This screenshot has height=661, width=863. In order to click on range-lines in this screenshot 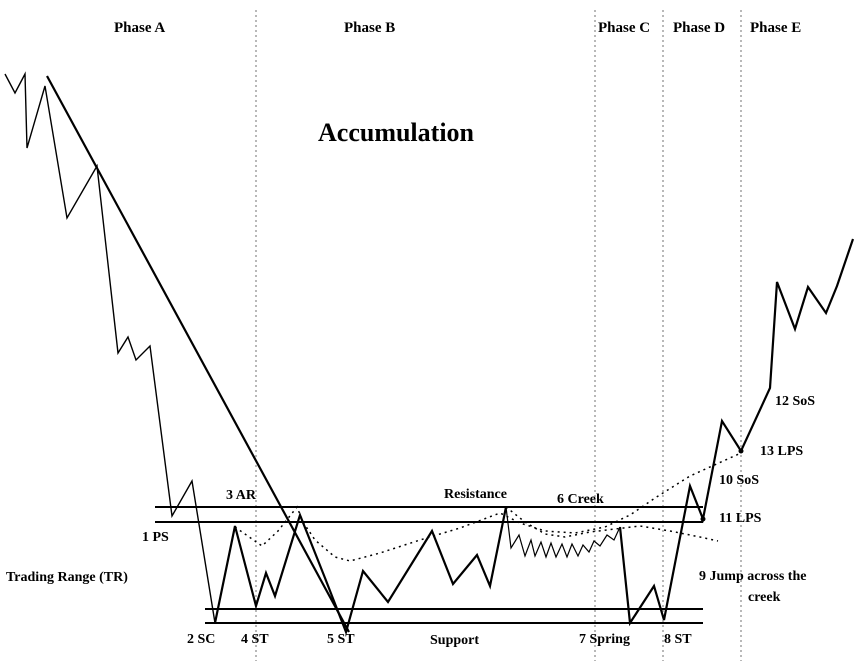, I will do `click(429, 565)`.